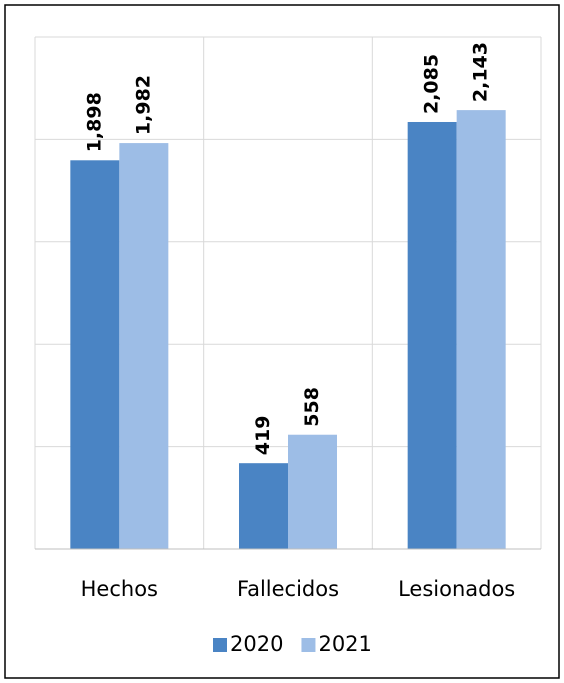 The width and height of the screenshot is (564, 683). Describe the element at coordinates (256, 644) in the screenshot. I see `legend-label: 2020` at that location.